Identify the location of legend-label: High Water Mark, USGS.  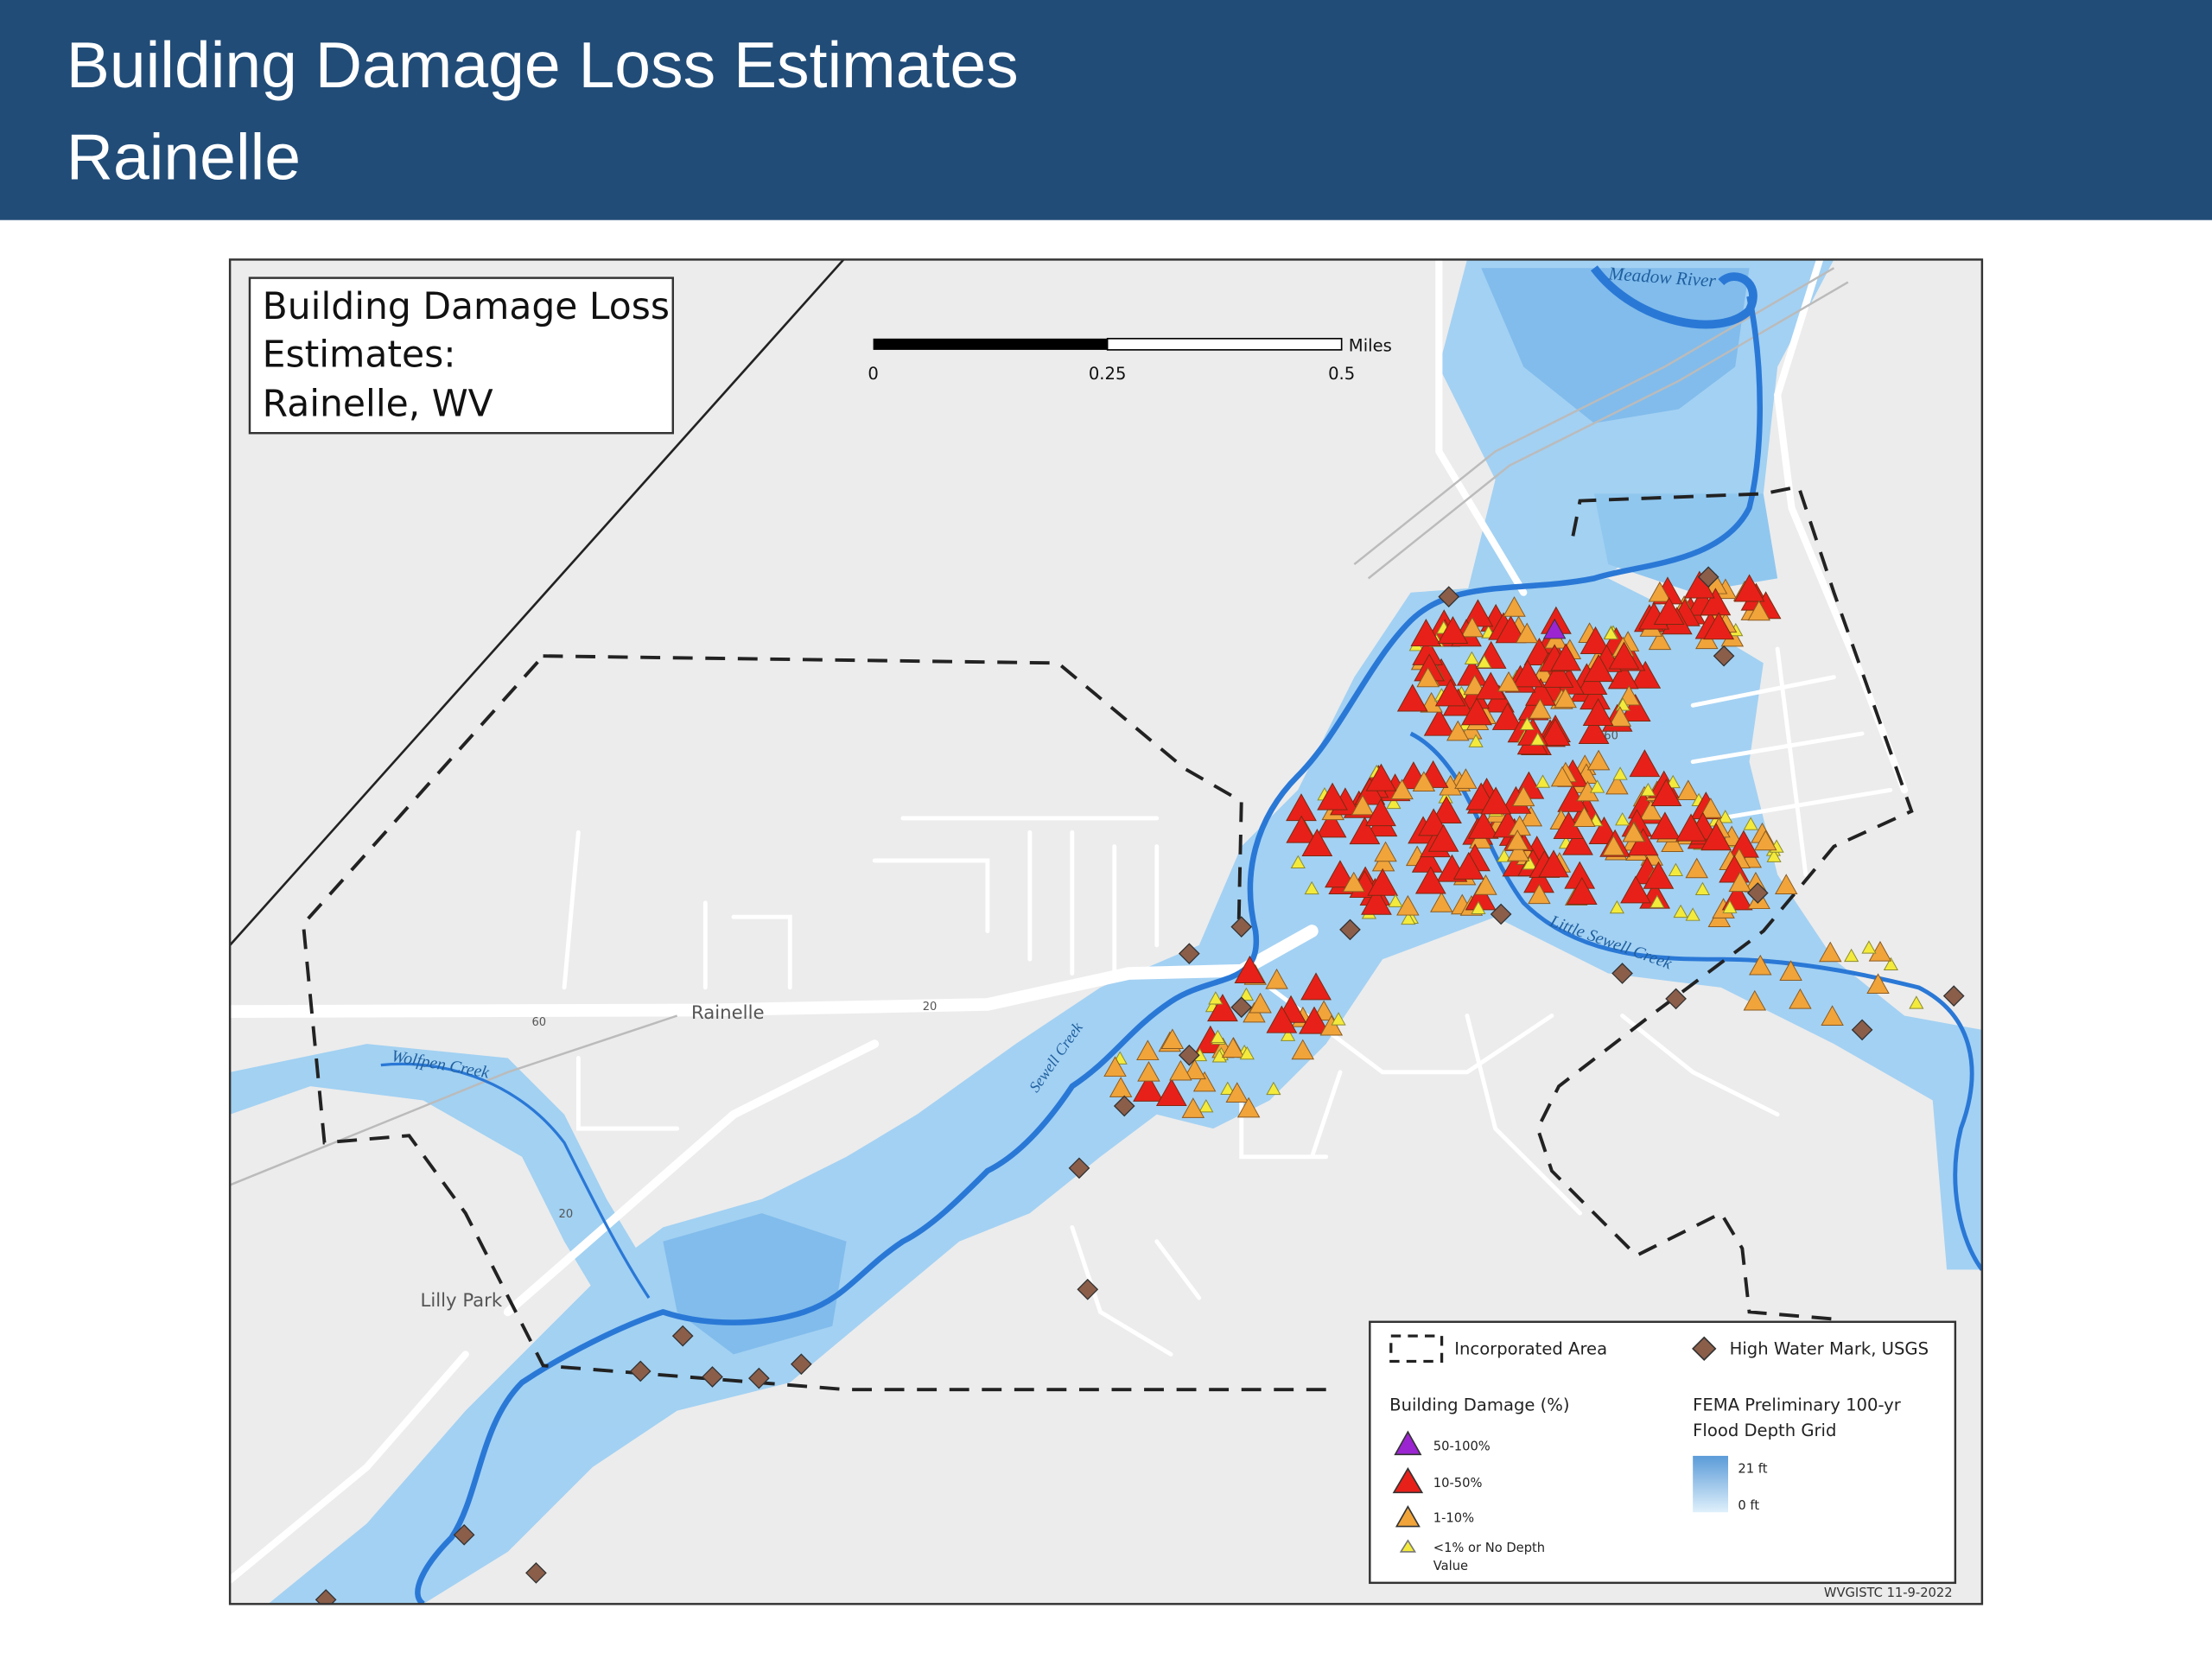
(1829, 1348).